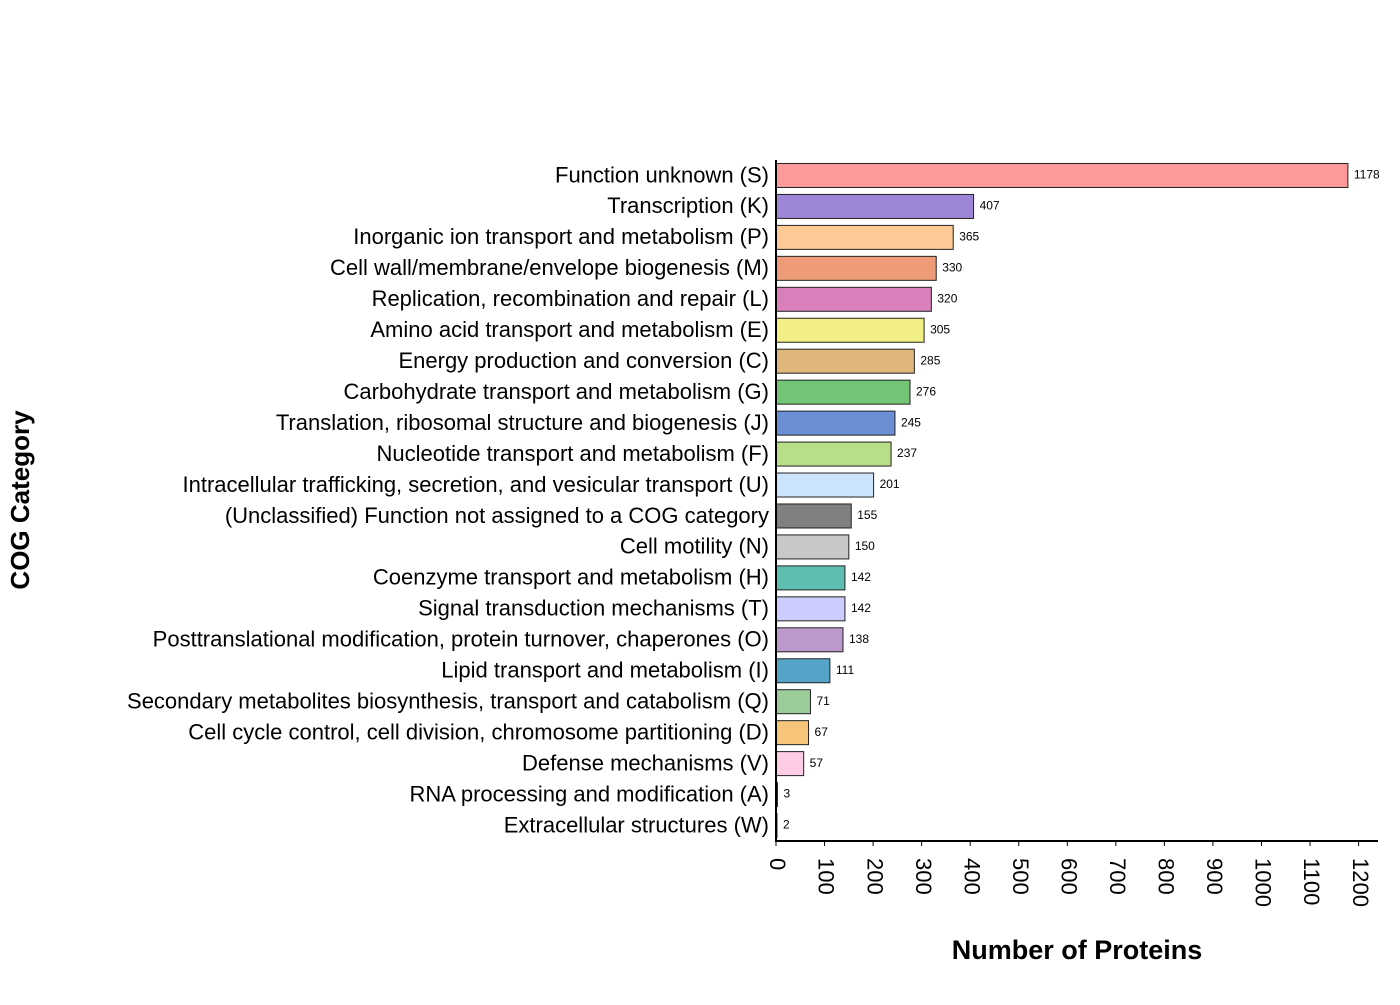 This screenshot has height=1005, width=1400. I want to click on value-label: 276, so click(926, 391).